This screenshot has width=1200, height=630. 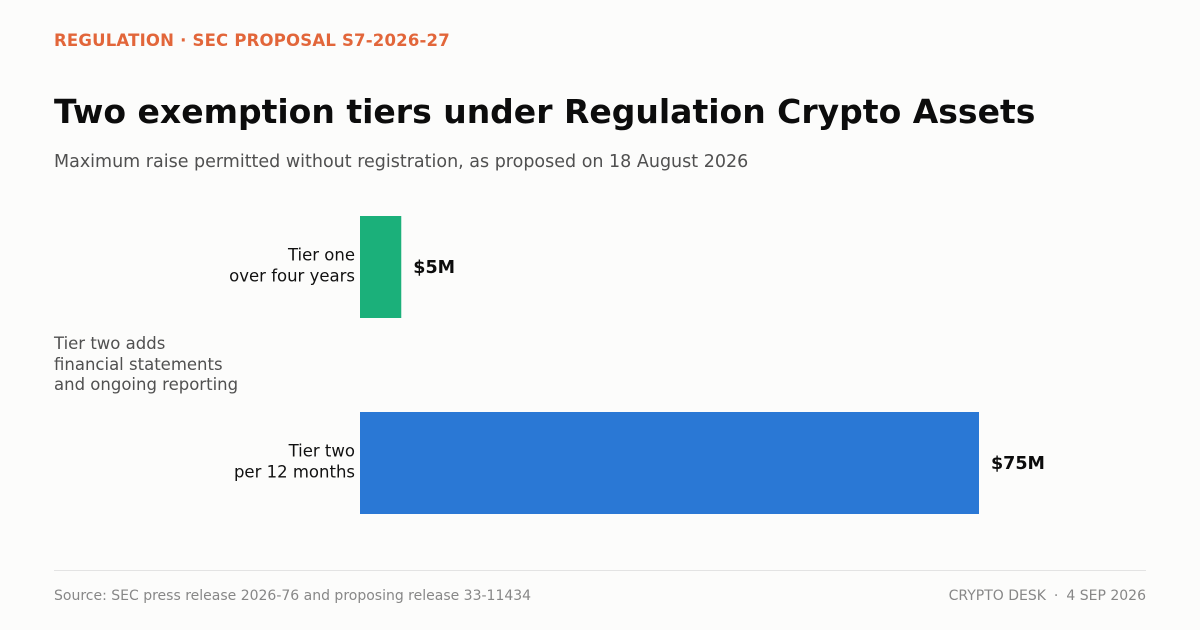 What do you see at coordinates (1018, 464) in the screenshot?
I see `data-label: $75M` at bounding box center [1018, 464].